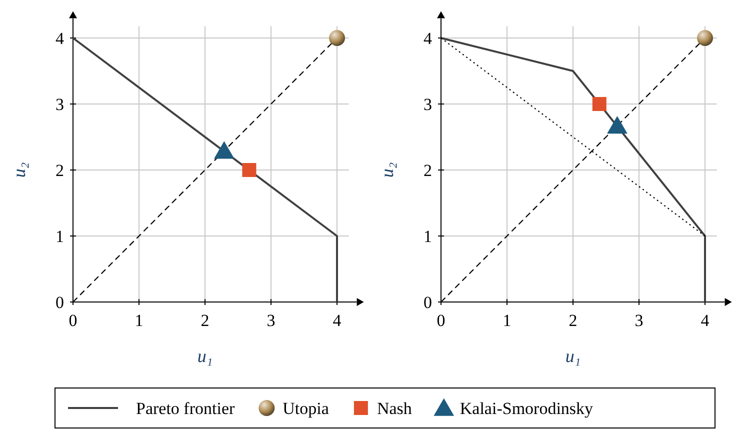  Describe the element at coordinates (306, 408) in the screenshot. I see `legend-label: Utopia` at that location.